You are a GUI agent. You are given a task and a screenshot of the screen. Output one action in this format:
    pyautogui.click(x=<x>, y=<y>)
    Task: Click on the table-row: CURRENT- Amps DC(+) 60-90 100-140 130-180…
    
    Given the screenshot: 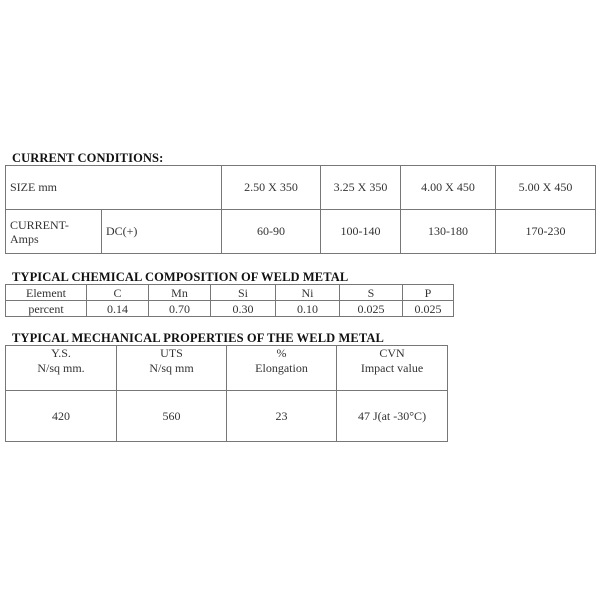 What is the action you would take?
    pyautogui.click(x=300, y=231)
    